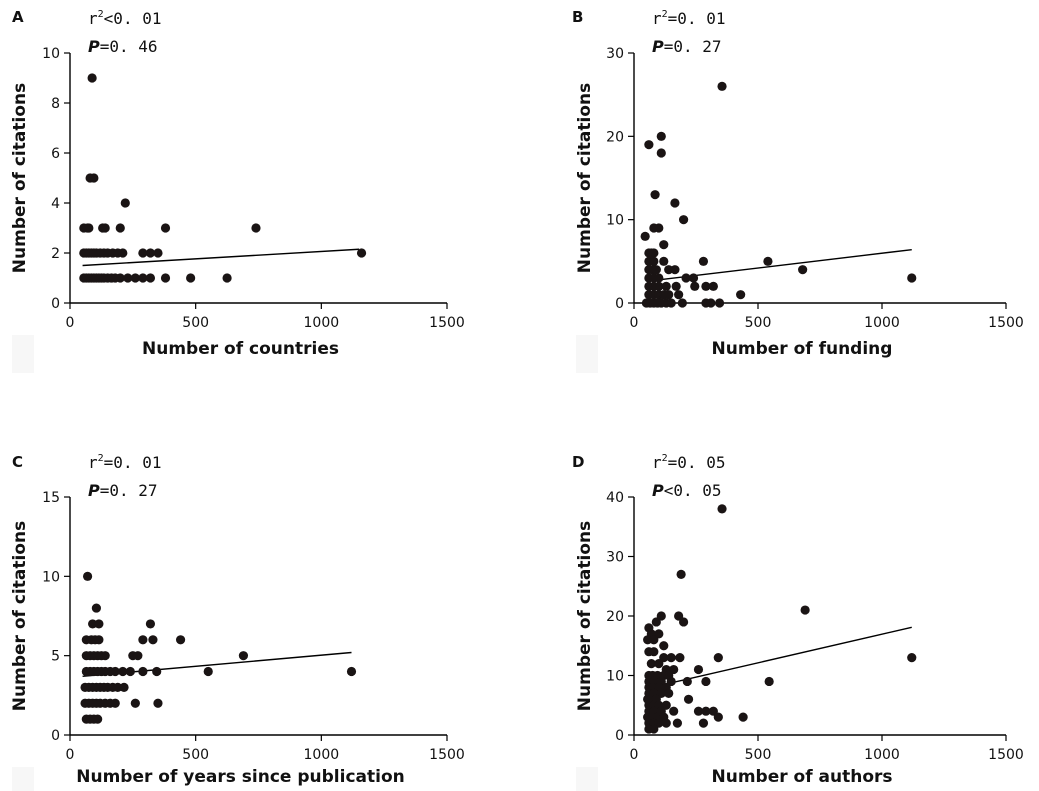 The height and width of the screenshot is (791, 1039). What do you see at coordinates (17, 462) in the screenshot?
I see `panel-letter: C` at bounding box center [17, 462].